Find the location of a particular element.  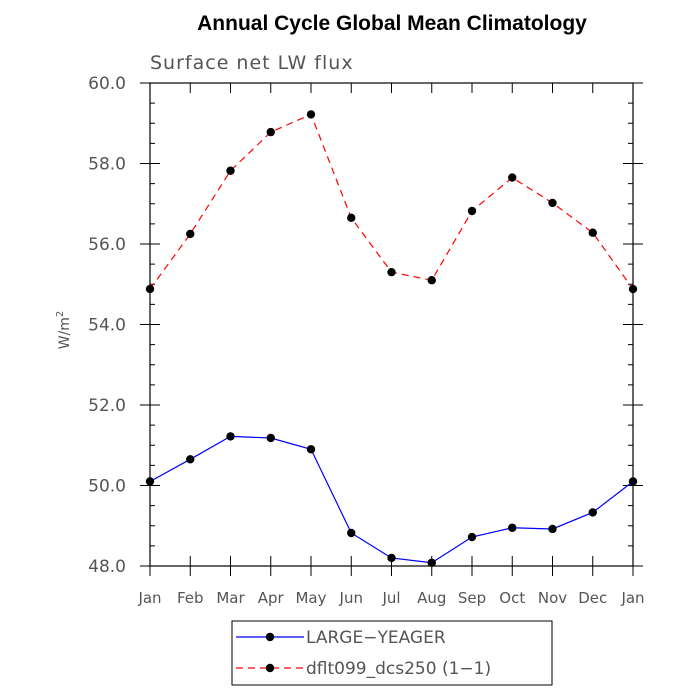

legend-box is located at coordinates (392, 653).